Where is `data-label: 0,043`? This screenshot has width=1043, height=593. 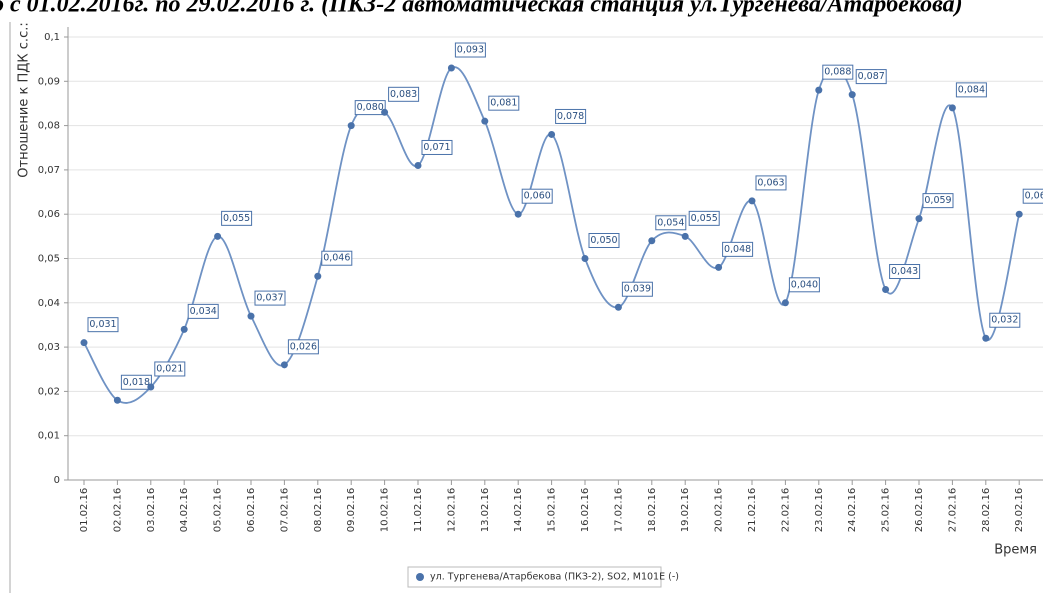
data-label: 0,043 is located at coordinates (904, 271).